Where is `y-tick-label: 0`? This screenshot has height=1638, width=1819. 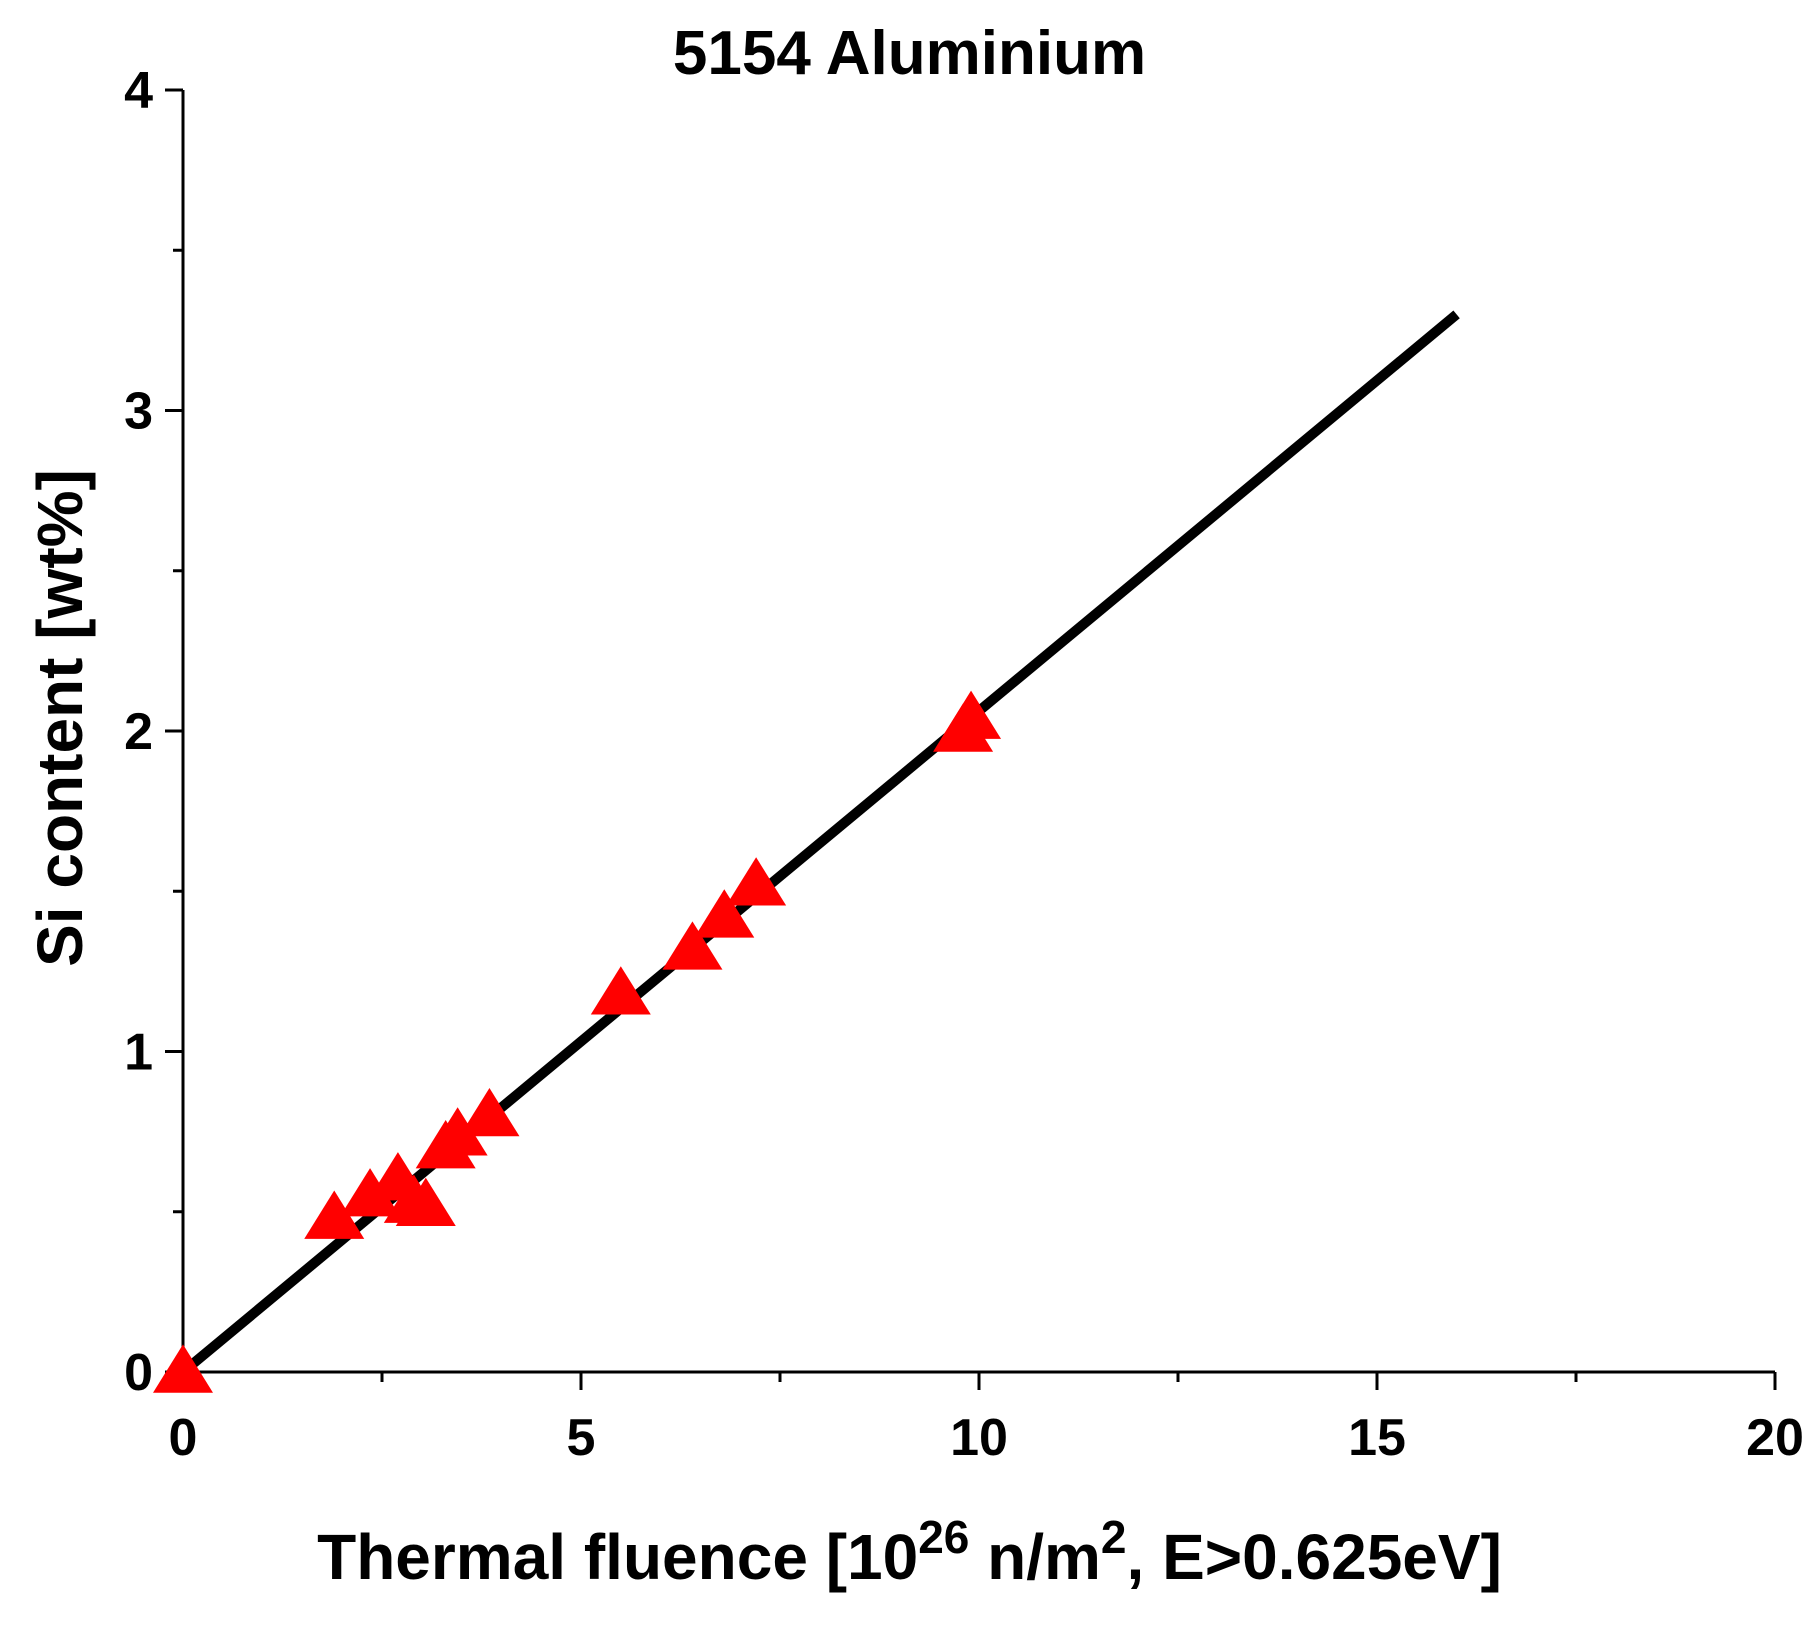
y-tick-label: 0 is located at coordinates (138, 1373).